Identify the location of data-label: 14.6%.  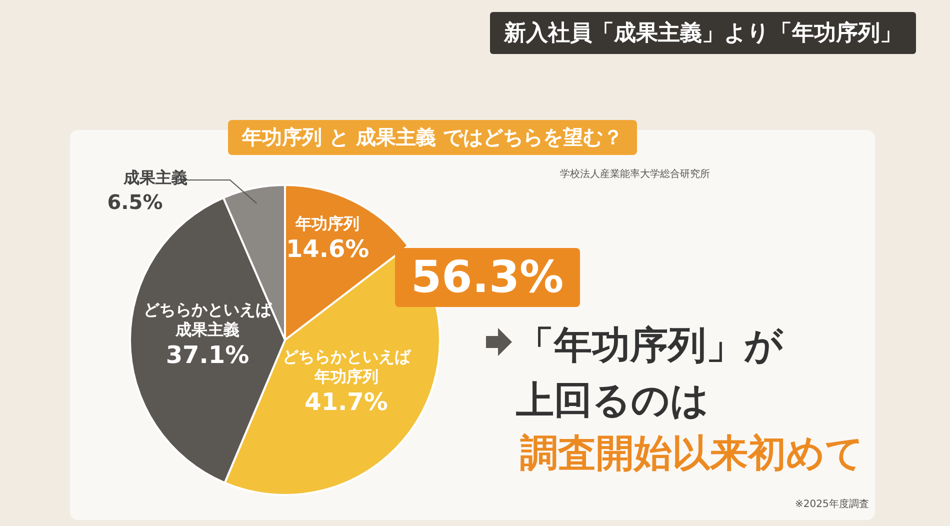
(327, 249).